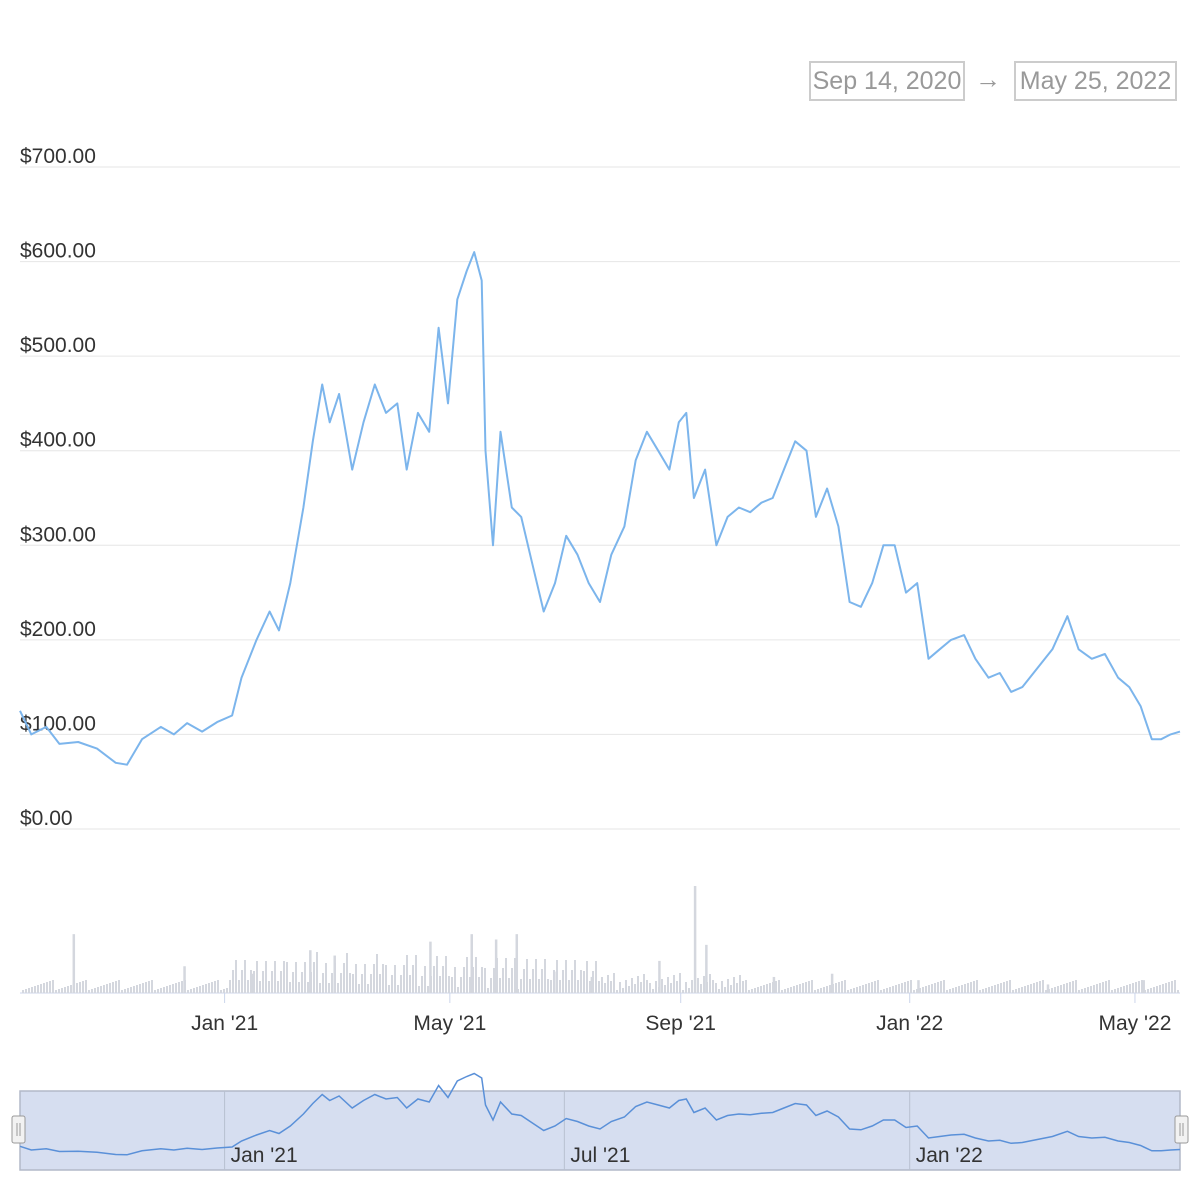 Image resolution: width=1200 pixels, height=1200 pixels. I want to click on navigator-handle-left, so click(18, 1129).